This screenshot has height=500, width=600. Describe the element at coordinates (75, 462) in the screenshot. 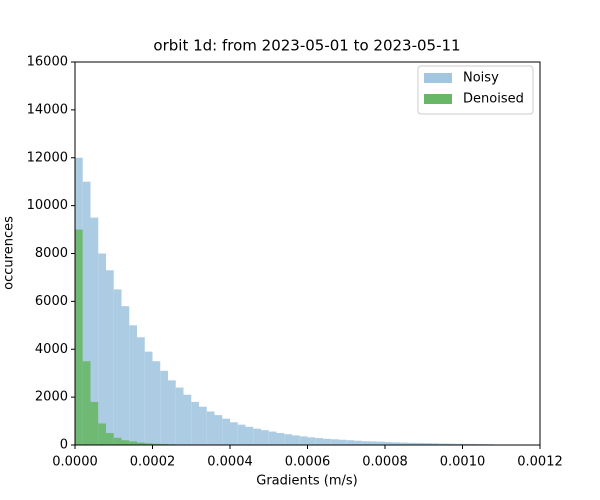

I see `x-tick-label: 0.0000` at that location.